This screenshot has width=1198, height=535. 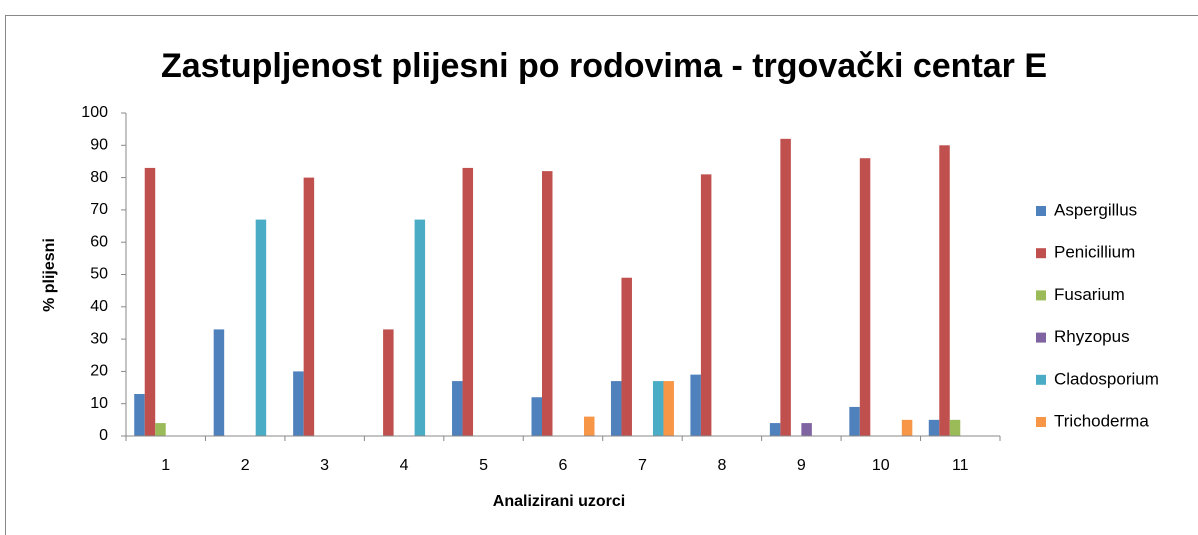 I want to click on legend-label: Rhyzopus, so click(x=1092, y=336).